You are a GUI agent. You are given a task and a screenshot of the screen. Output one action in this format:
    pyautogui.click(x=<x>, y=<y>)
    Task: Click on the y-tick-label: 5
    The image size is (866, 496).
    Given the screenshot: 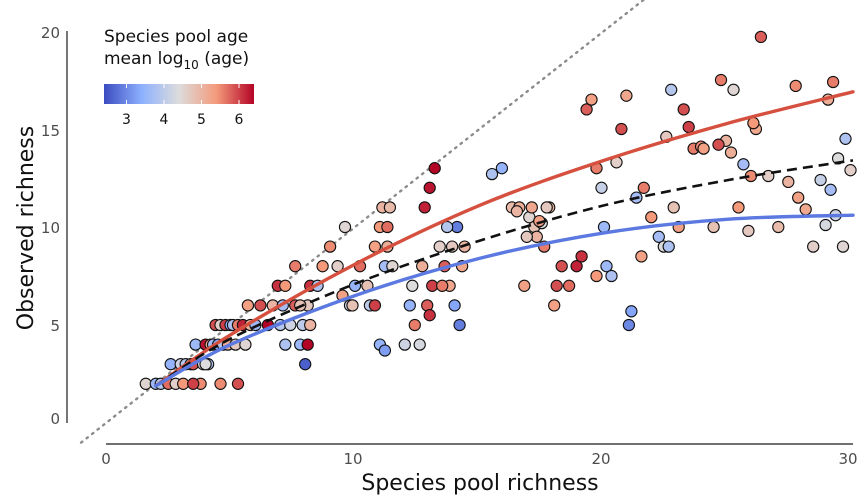 What is the action you would take?
    pyautogui.click(x=55, y=326)
    